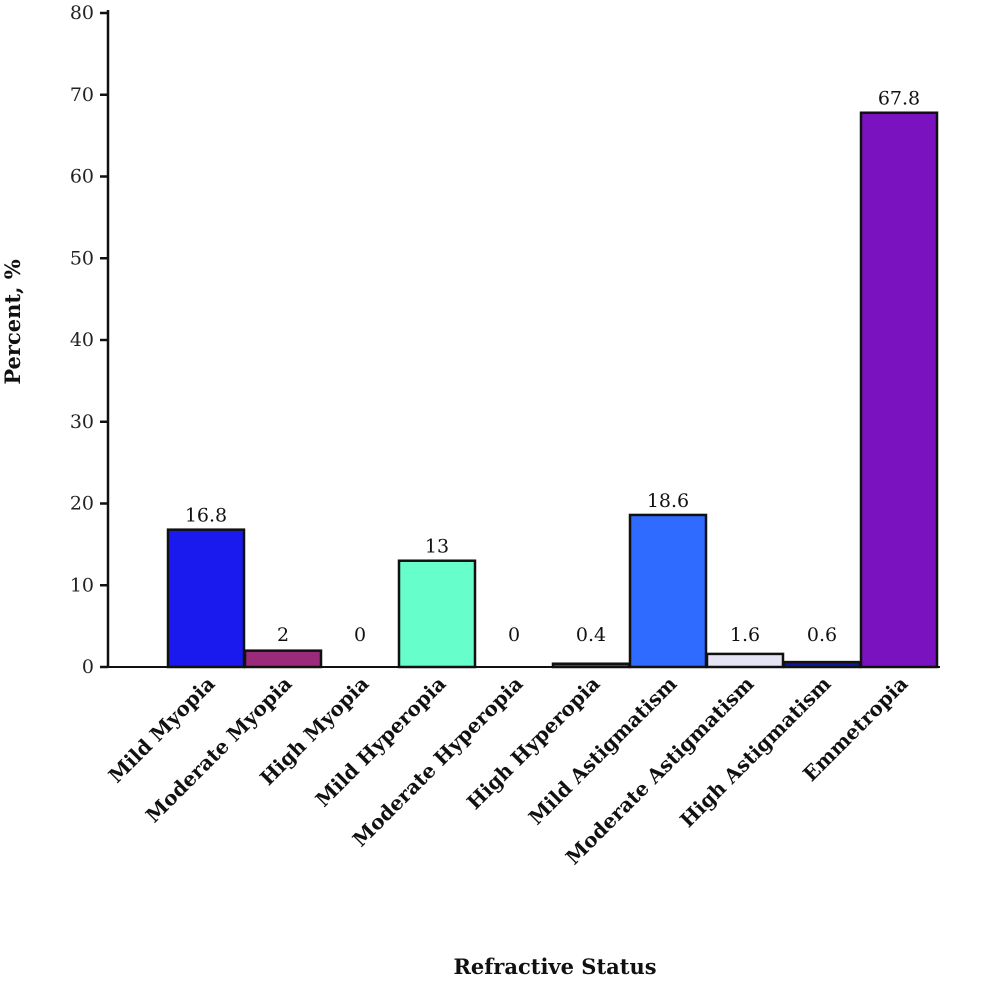  I want to click on data-label: 0.6, so click(822, 635).